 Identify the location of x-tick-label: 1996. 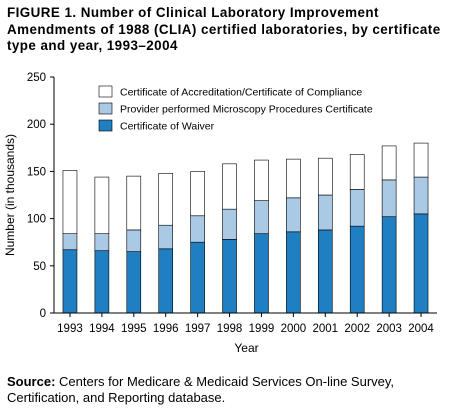
(166, 329).